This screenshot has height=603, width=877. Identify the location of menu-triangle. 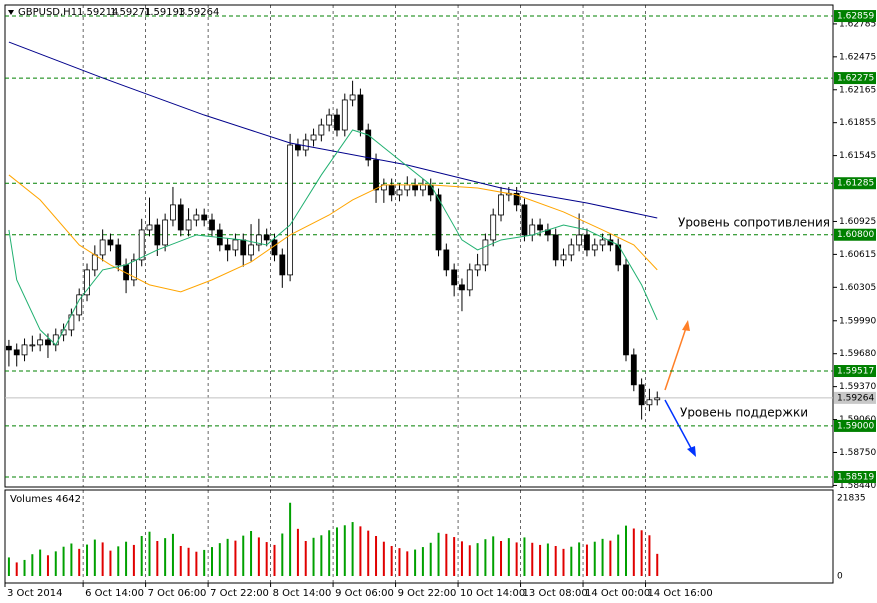
(11, 12).